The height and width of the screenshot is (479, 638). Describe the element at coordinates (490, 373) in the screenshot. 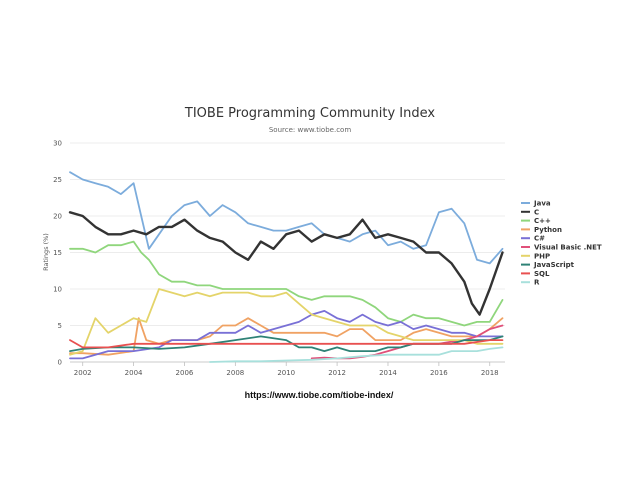

I see `x-tick-label: 2018` at that location.